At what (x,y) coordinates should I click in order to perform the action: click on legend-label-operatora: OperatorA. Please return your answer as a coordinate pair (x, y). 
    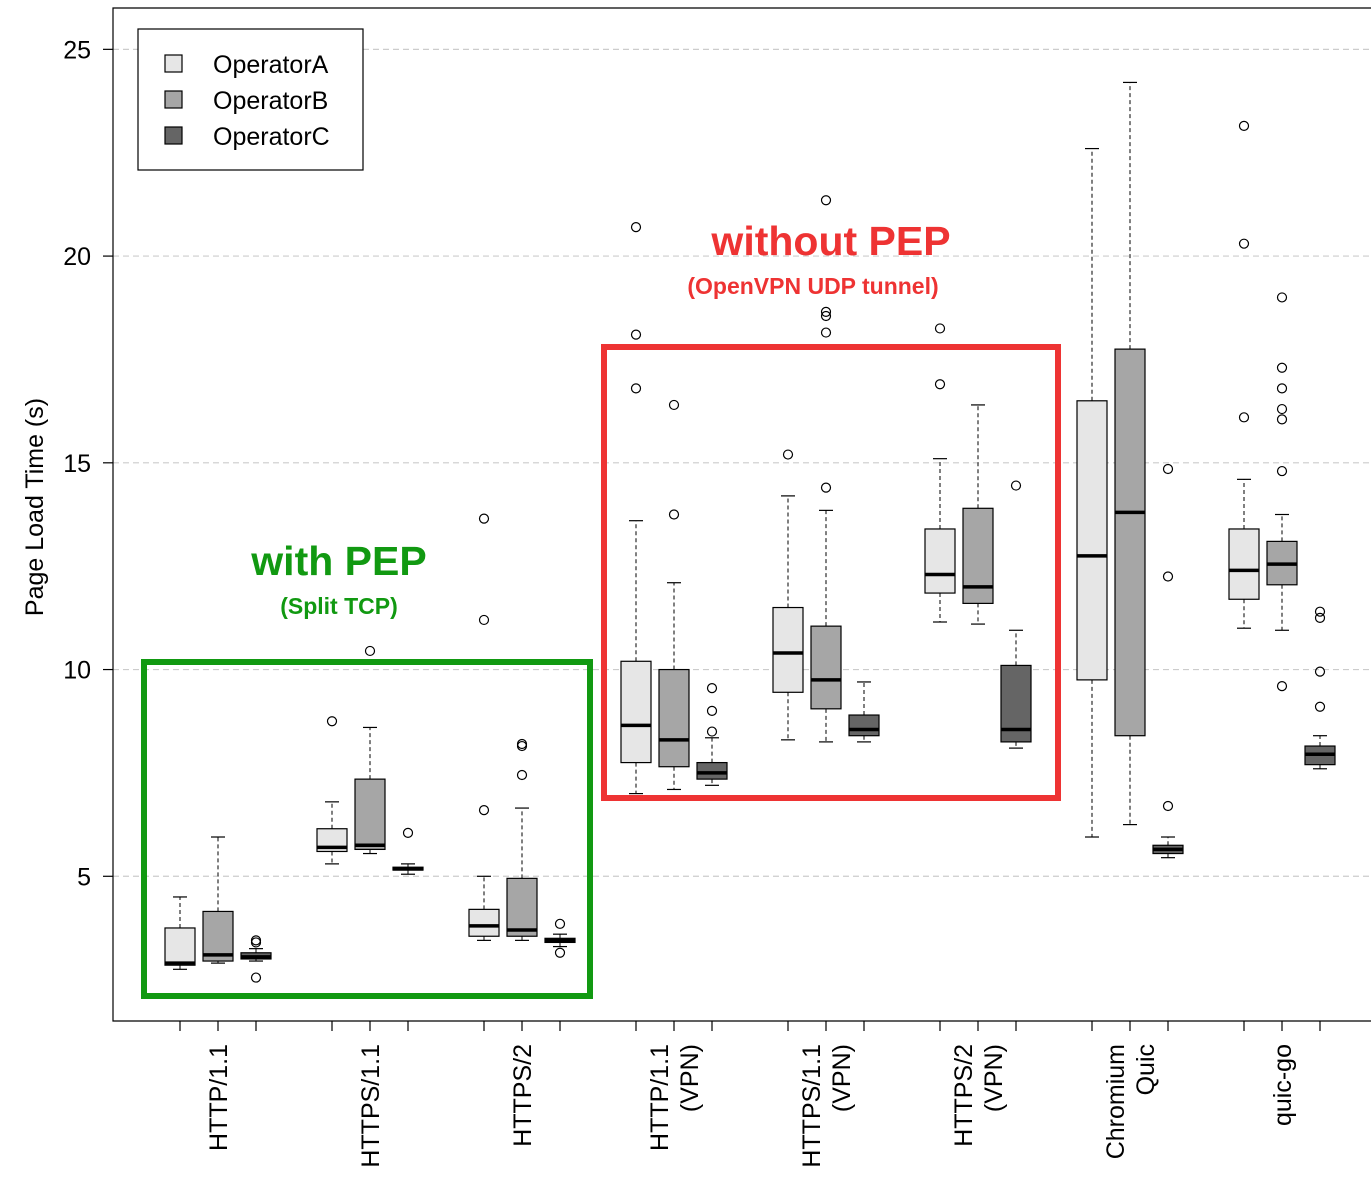
    Looking at the image, I should click on (271, 65).